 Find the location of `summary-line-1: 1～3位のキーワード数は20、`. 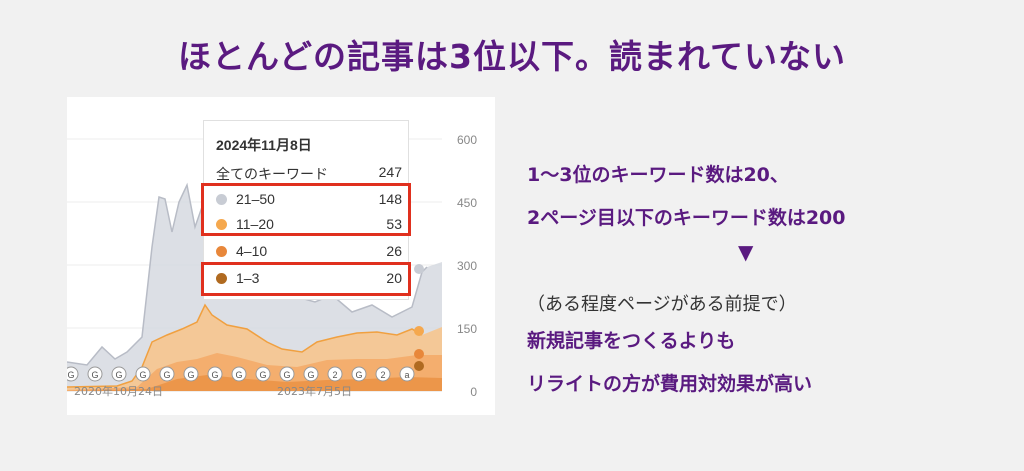

summary-line-1: 1～3位のキーワード数は20、 is located at coordinates (658, 175).